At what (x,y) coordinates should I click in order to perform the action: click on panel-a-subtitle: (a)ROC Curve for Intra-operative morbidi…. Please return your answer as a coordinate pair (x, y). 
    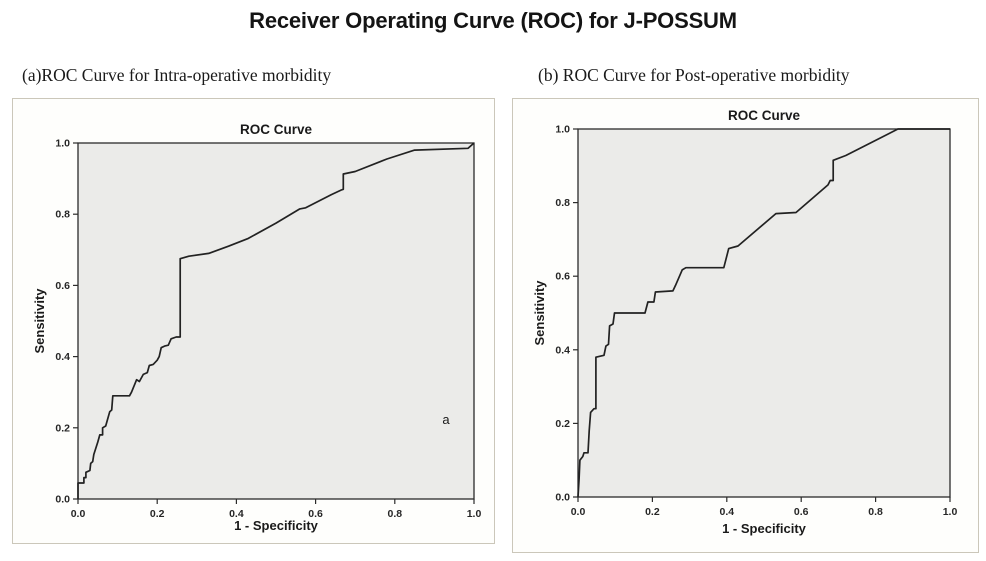
    Looking at the image, I should click on (177, 75).